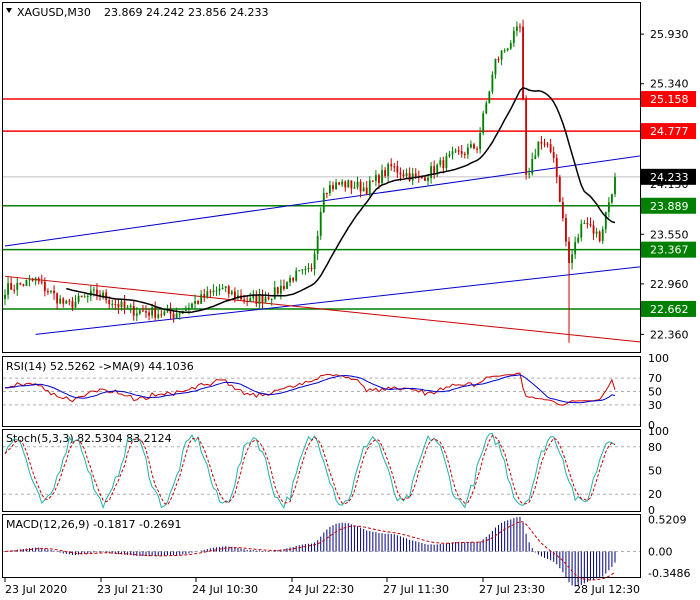  I want to click on x-tick-label: 27 Jul 23:30, so click(512, 589).